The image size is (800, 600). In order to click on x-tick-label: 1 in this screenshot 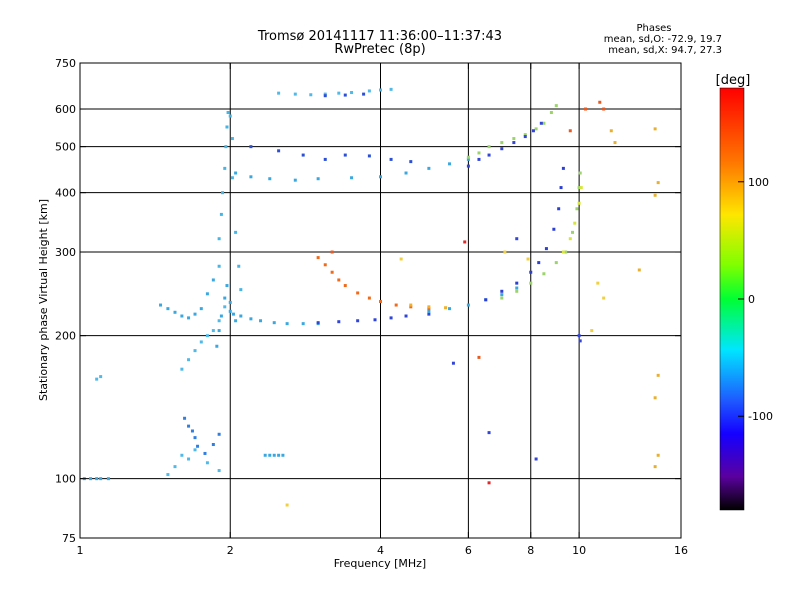, I will do `click(80, 550)`.